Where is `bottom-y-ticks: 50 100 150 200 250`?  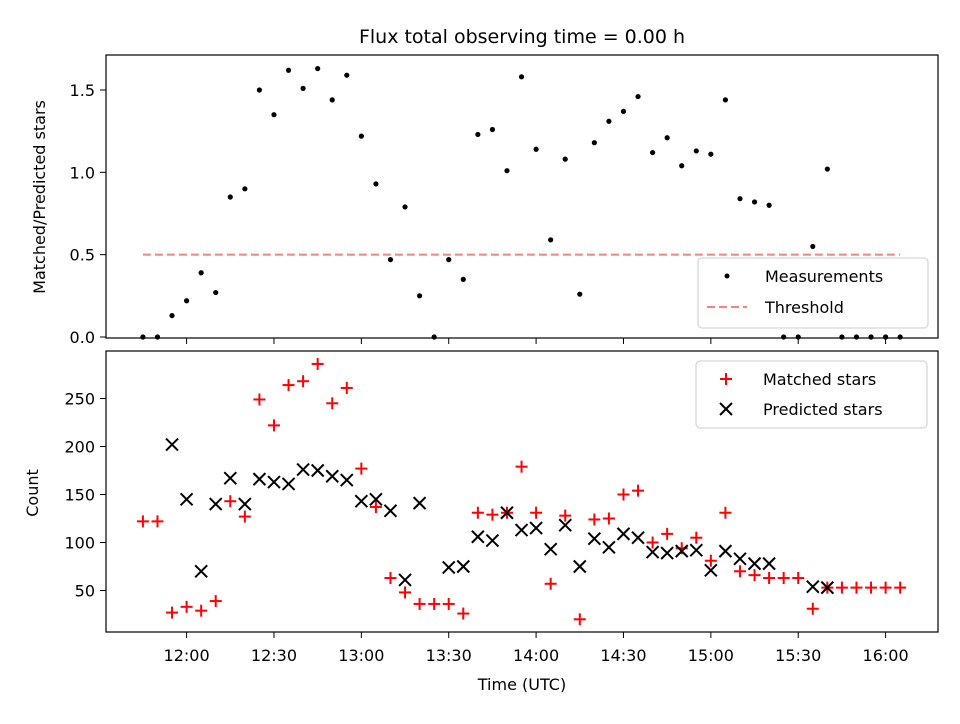 bottom-y-ticks: 50 100 150 200 250 is located at coordinates (85, 495).